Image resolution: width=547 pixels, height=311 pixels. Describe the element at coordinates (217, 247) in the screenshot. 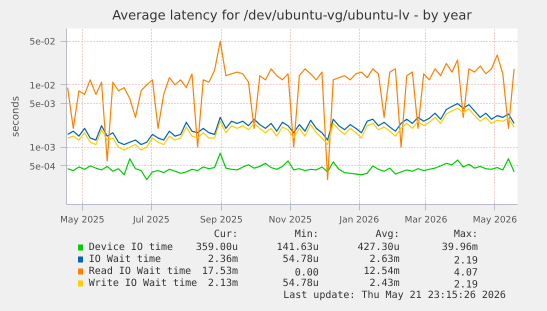

I see `text: 359.00u` at that location.